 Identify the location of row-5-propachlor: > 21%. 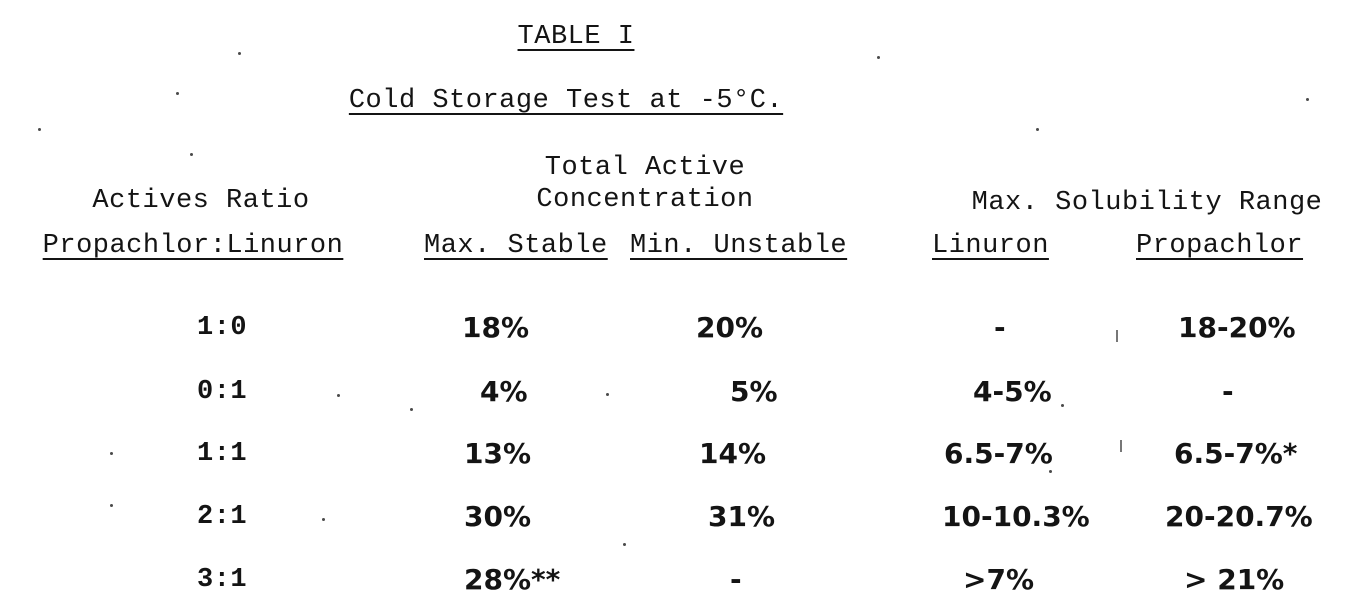
(1234, 579).